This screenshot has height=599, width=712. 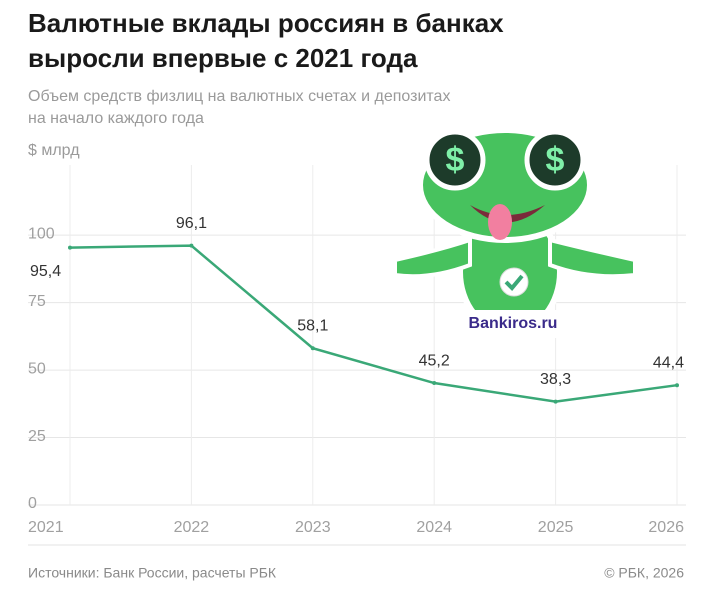 I want to click on mascot: $ $ Bankiros.ru, so click(x=515, y=232).